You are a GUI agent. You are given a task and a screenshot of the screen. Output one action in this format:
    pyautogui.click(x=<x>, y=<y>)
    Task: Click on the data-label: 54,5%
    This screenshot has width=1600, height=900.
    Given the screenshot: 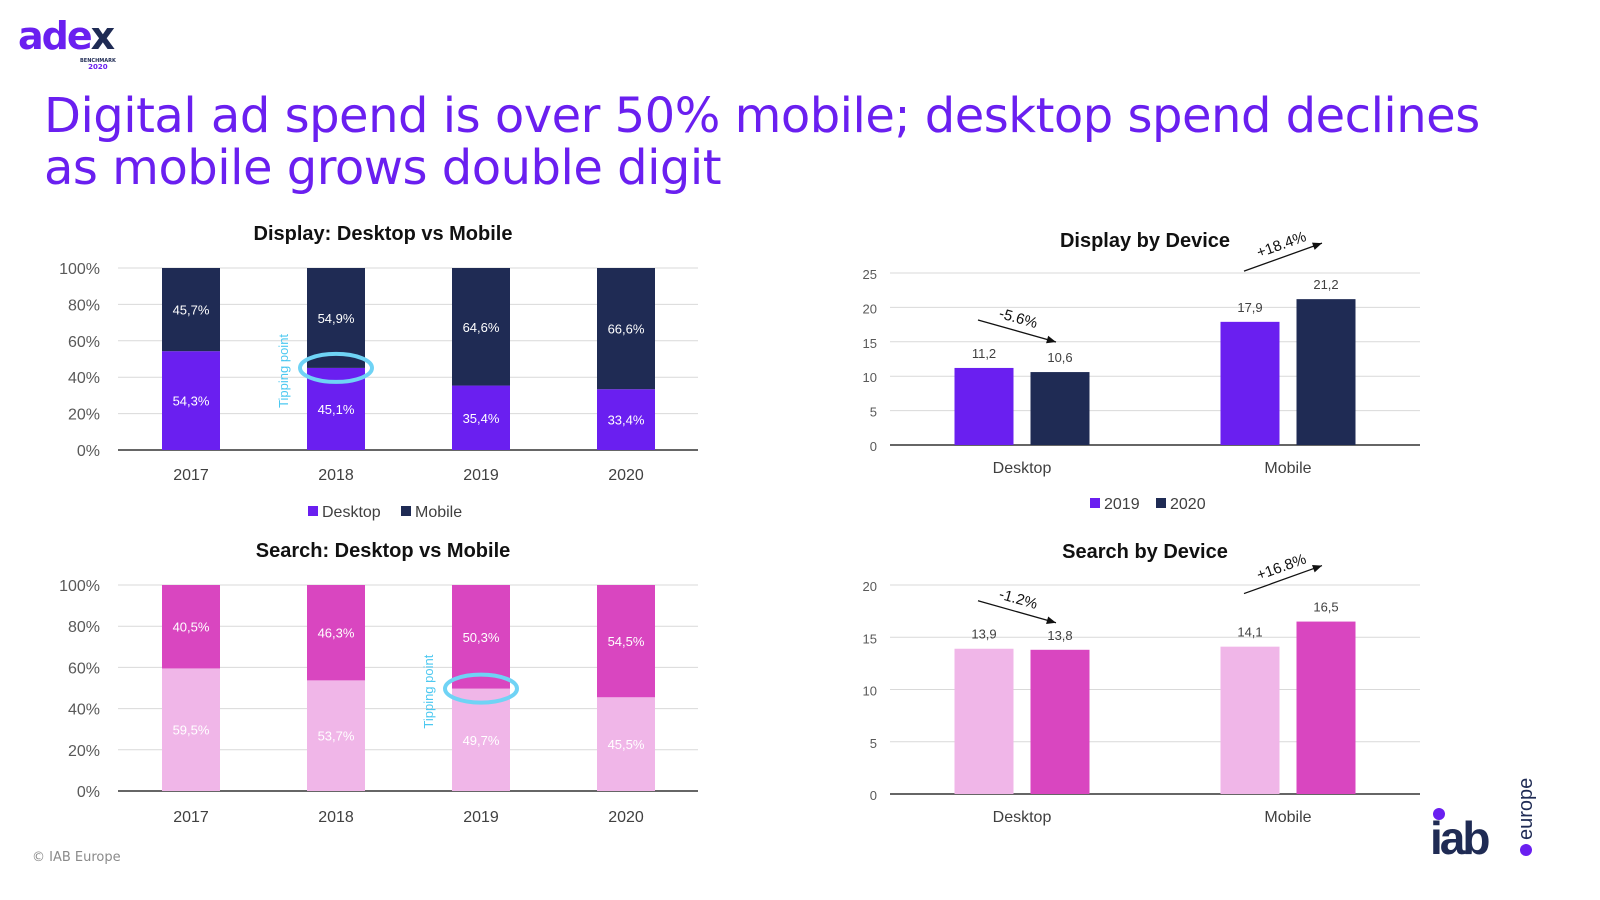 What is the action you would take?
    pyautogui.click(x=626, y=641)
    